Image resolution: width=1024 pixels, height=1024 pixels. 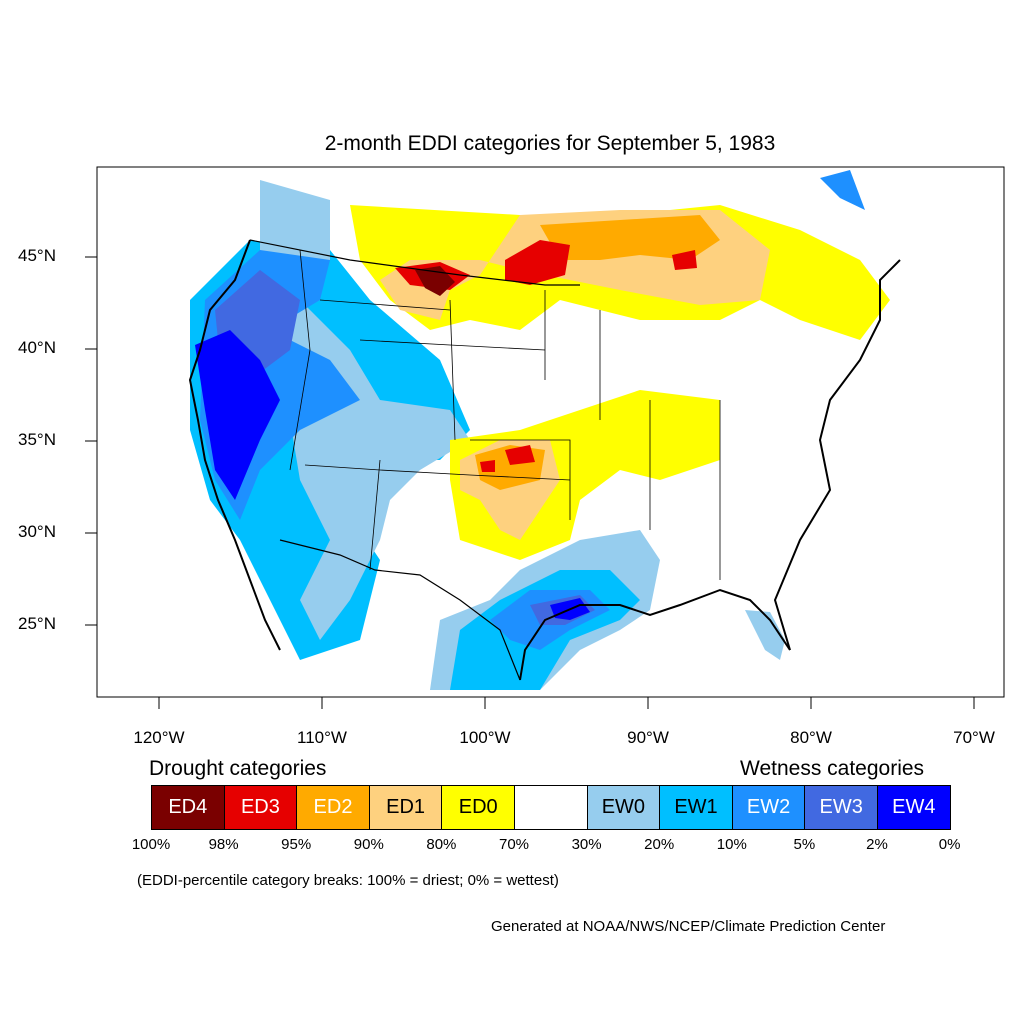 What do you see at coordinates (405, 807) in the screenshot?
I see `legend-box-ed1: ED1` at bounding box center [405, 807].